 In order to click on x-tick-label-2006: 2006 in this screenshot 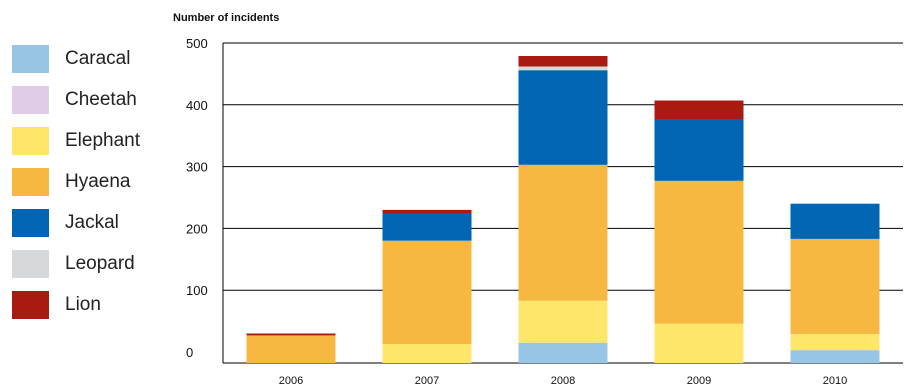, I will do `click(291, 381)`.